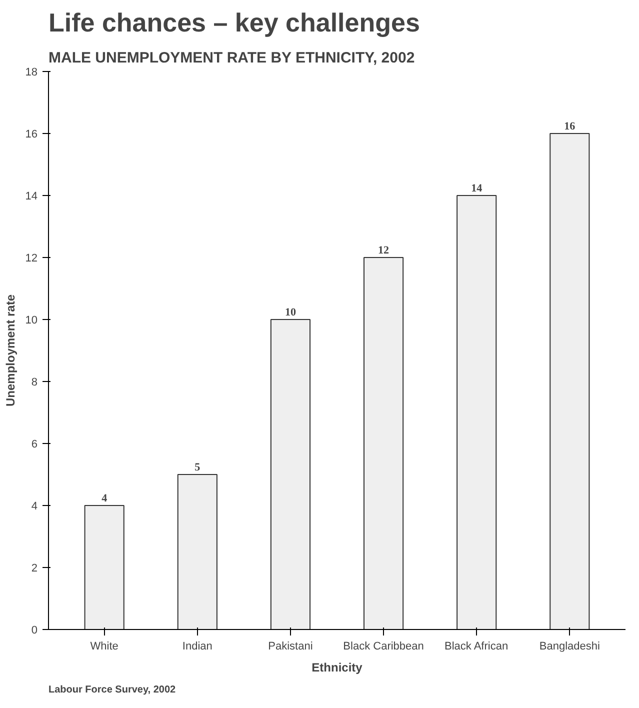 This screenshot has width=639, height=708. I want to click on data-label: 4, so click(105, 498).